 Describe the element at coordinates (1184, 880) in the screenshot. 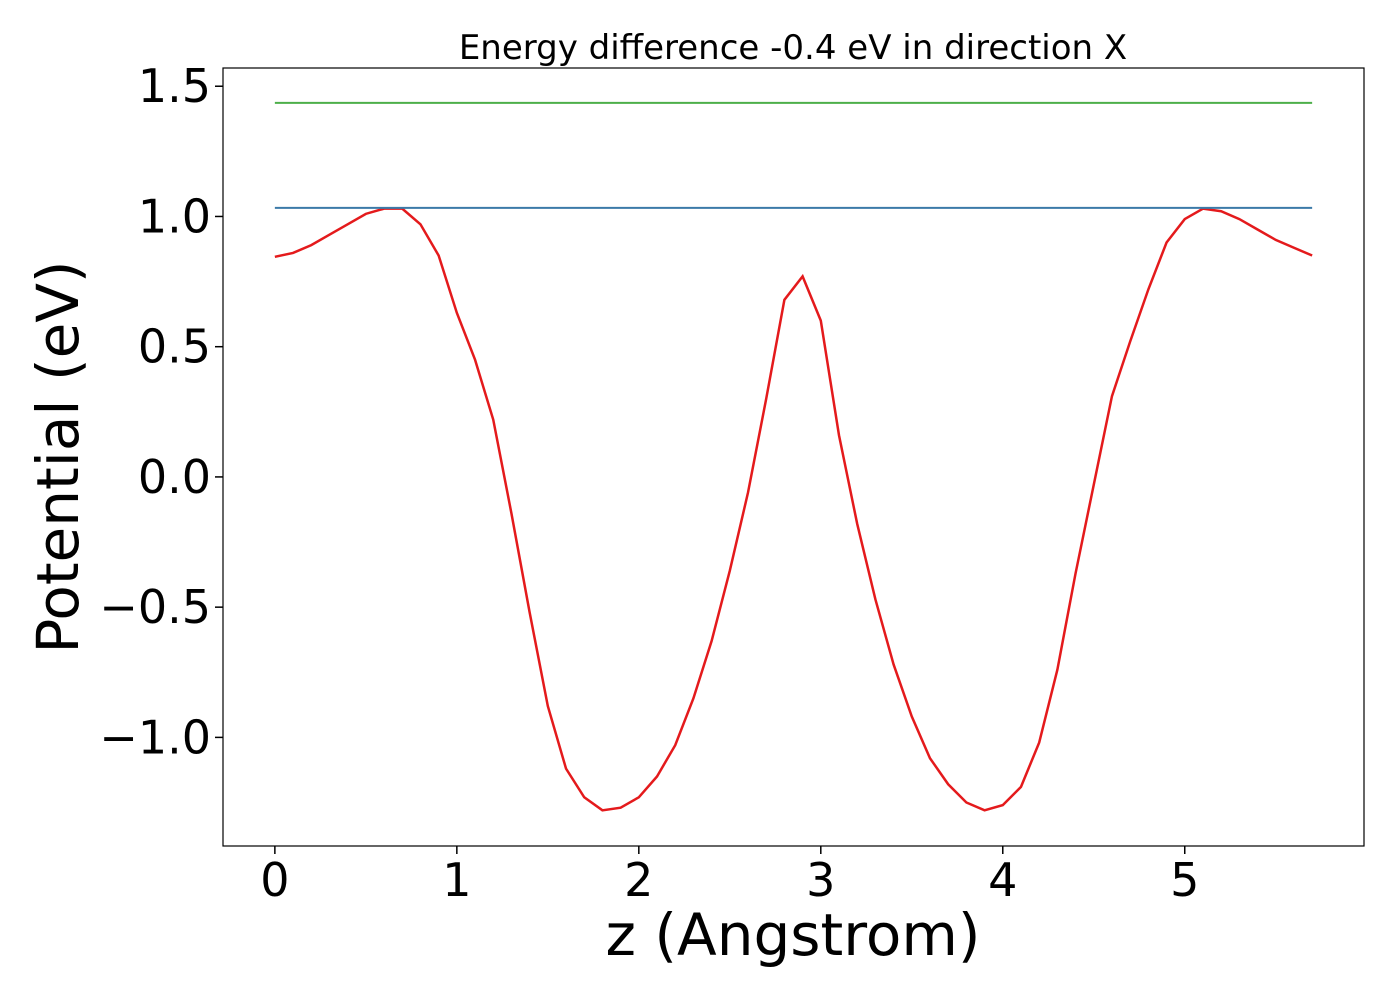

I see `x-tick-label: 5` at that location.